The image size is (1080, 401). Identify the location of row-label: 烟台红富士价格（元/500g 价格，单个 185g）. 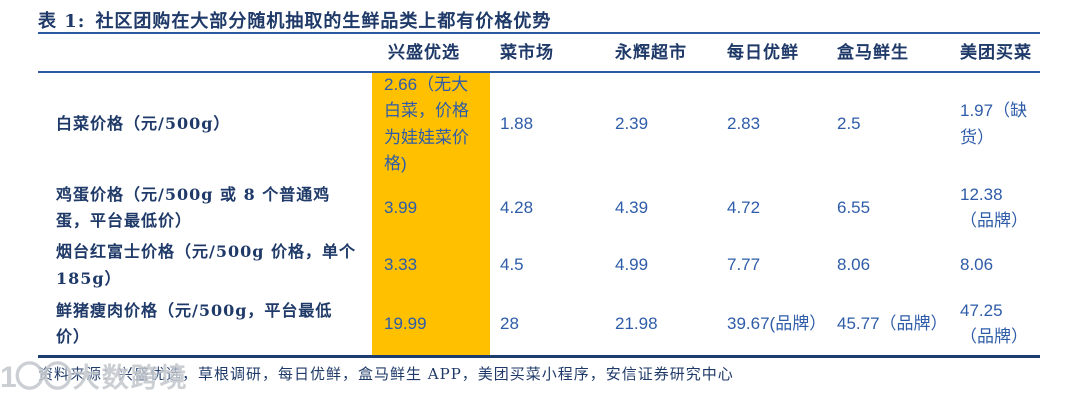
(206, 265).